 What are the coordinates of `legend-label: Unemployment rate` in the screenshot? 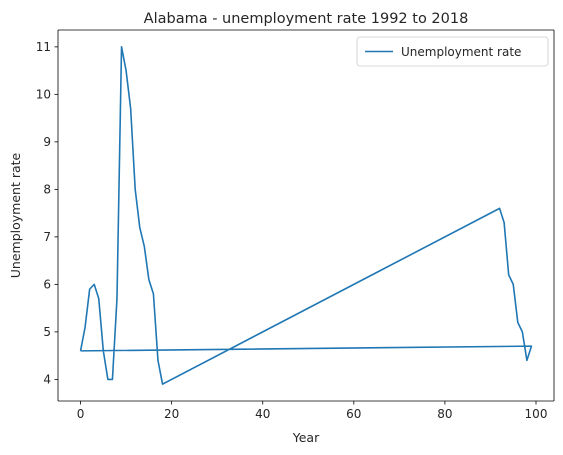 It's located at (461, 52).